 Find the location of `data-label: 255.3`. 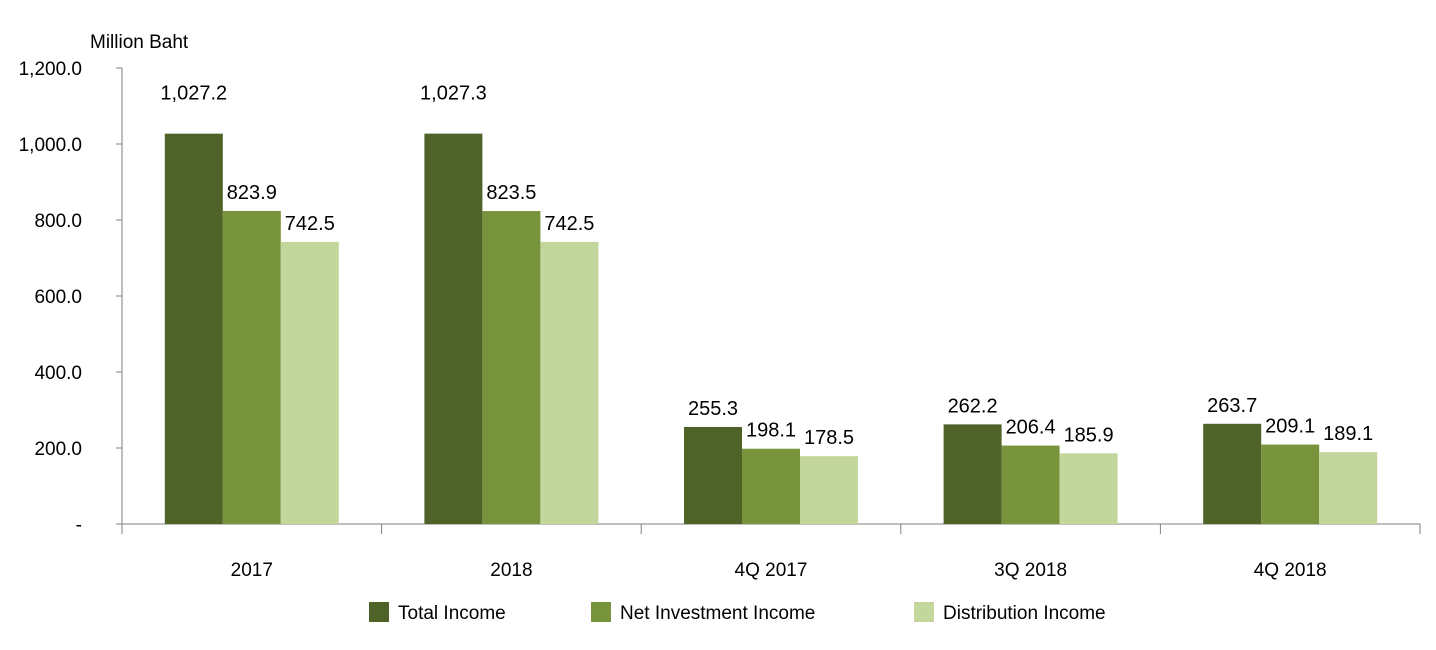

data-label: 255.3 is located at coordinates (713, 409).